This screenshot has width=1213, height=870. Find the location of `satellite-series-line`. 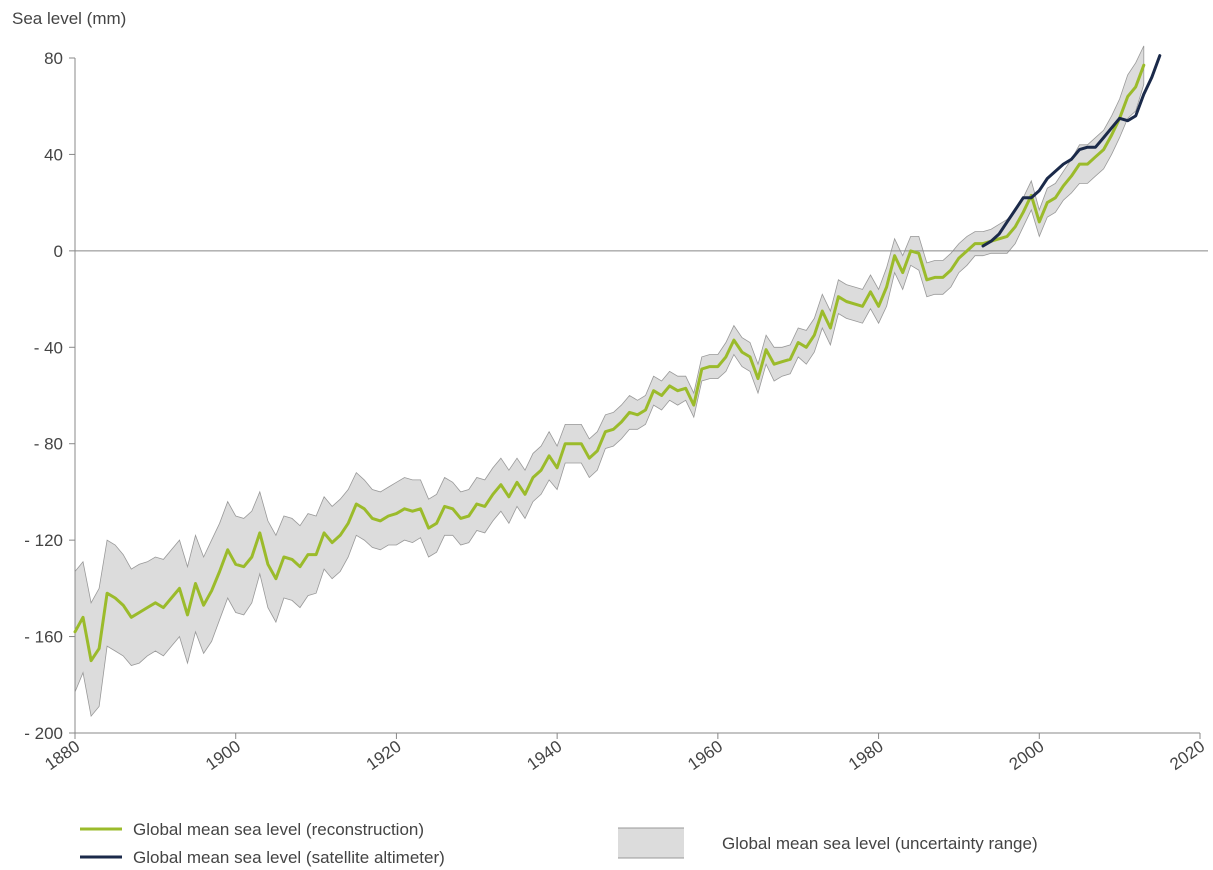

satellite-series-line is located at coordinates (1071, 151).